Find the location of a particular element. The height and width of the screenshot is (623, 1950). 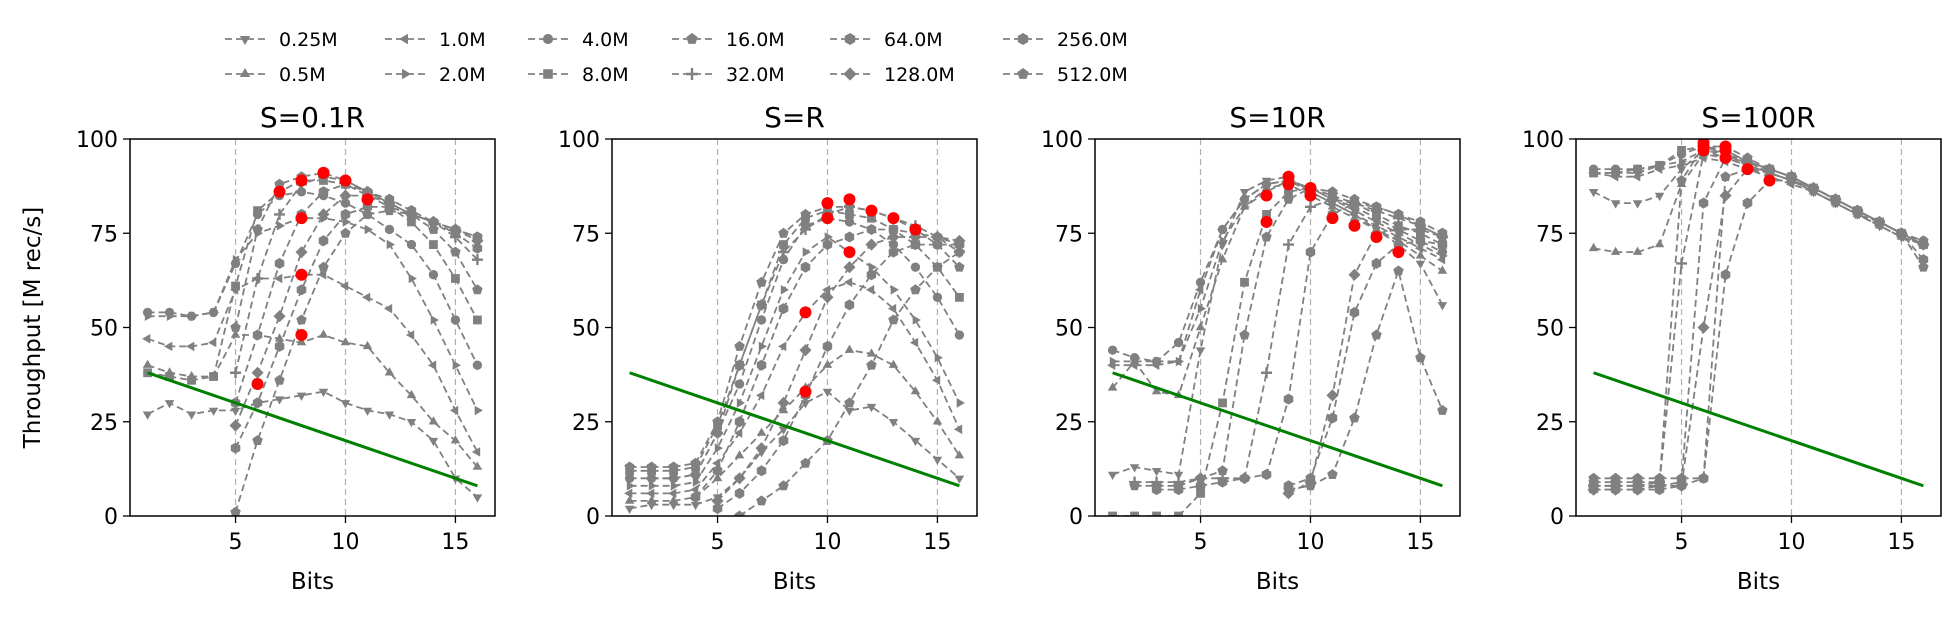

series-128.0M is located at coordinates (838, 369).